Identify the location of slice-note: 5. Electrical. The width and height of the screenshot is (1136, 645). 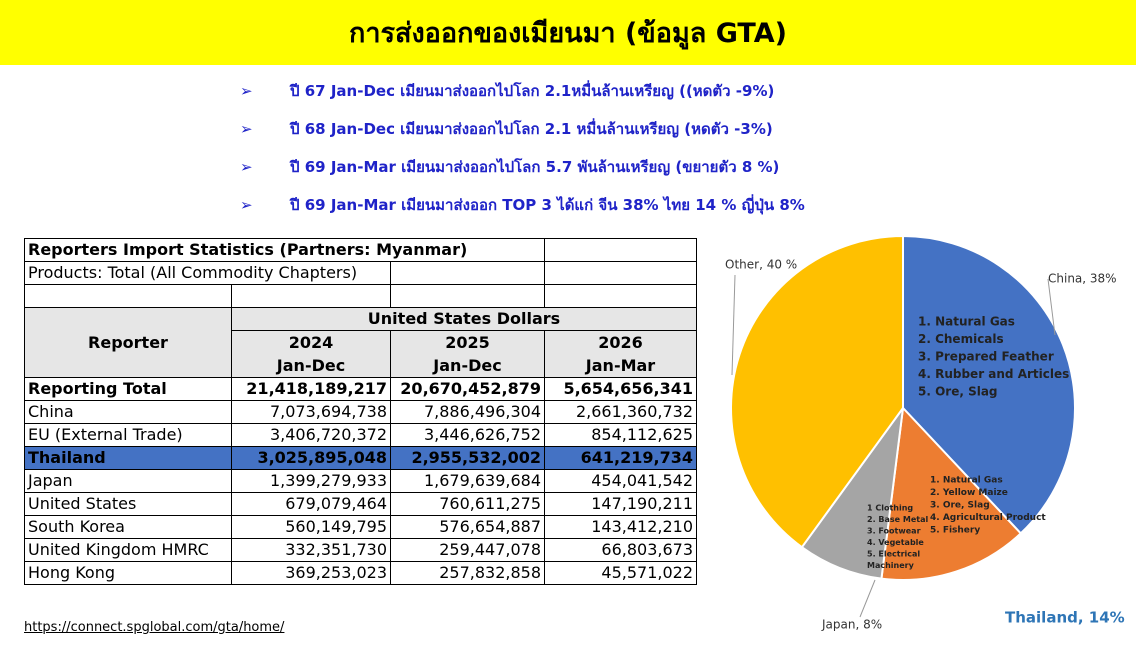
(893, 554).